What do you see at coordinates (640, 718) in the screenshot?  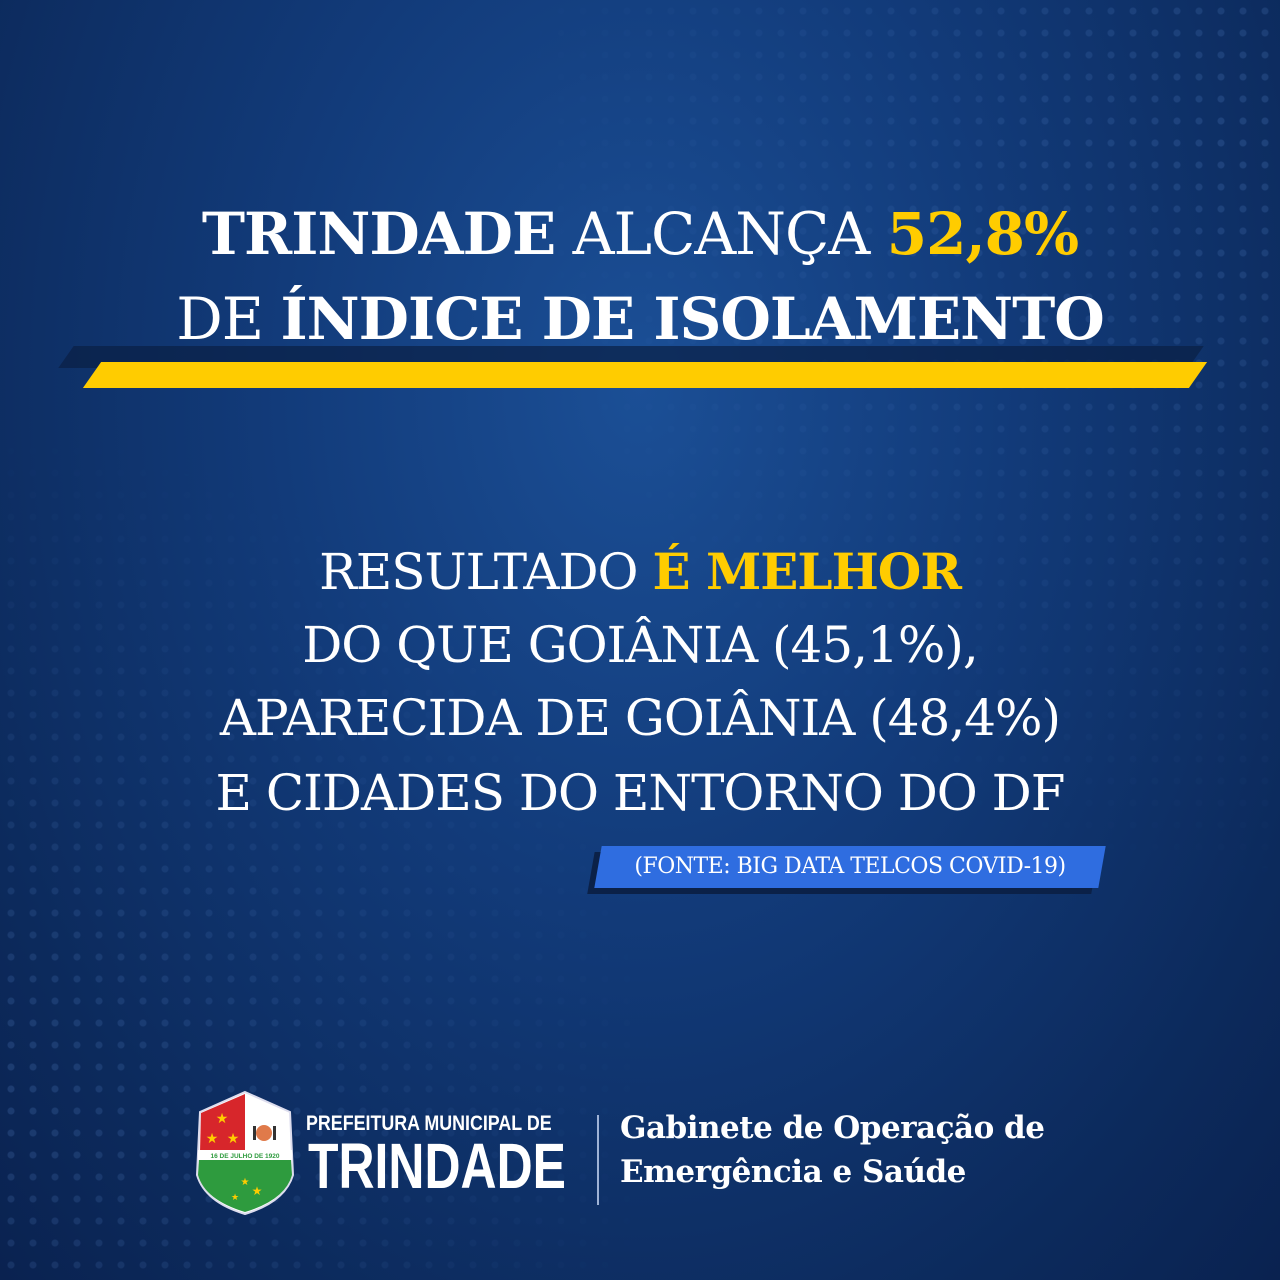 I see `body-line-3: APARECIDA DE GOIÂNIA (48,4%)` at bounding box center [640, 718].